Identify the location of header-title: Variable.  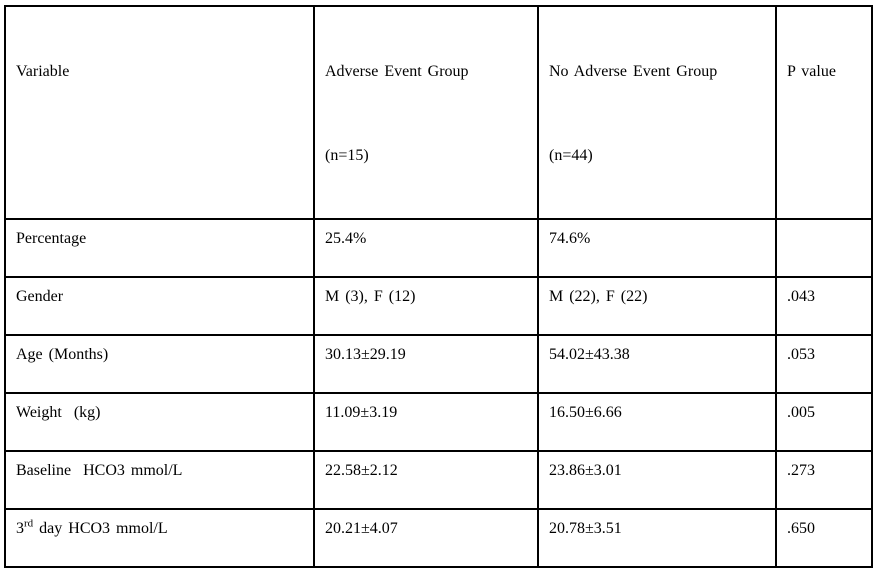
(43, 72).